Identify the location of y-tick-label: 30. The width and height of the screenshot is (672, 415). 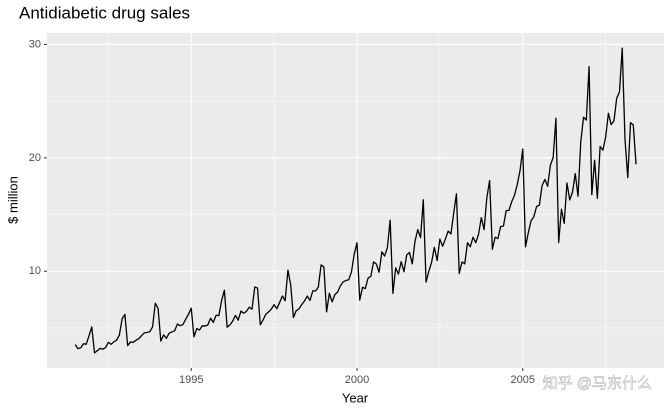
(35, 44).